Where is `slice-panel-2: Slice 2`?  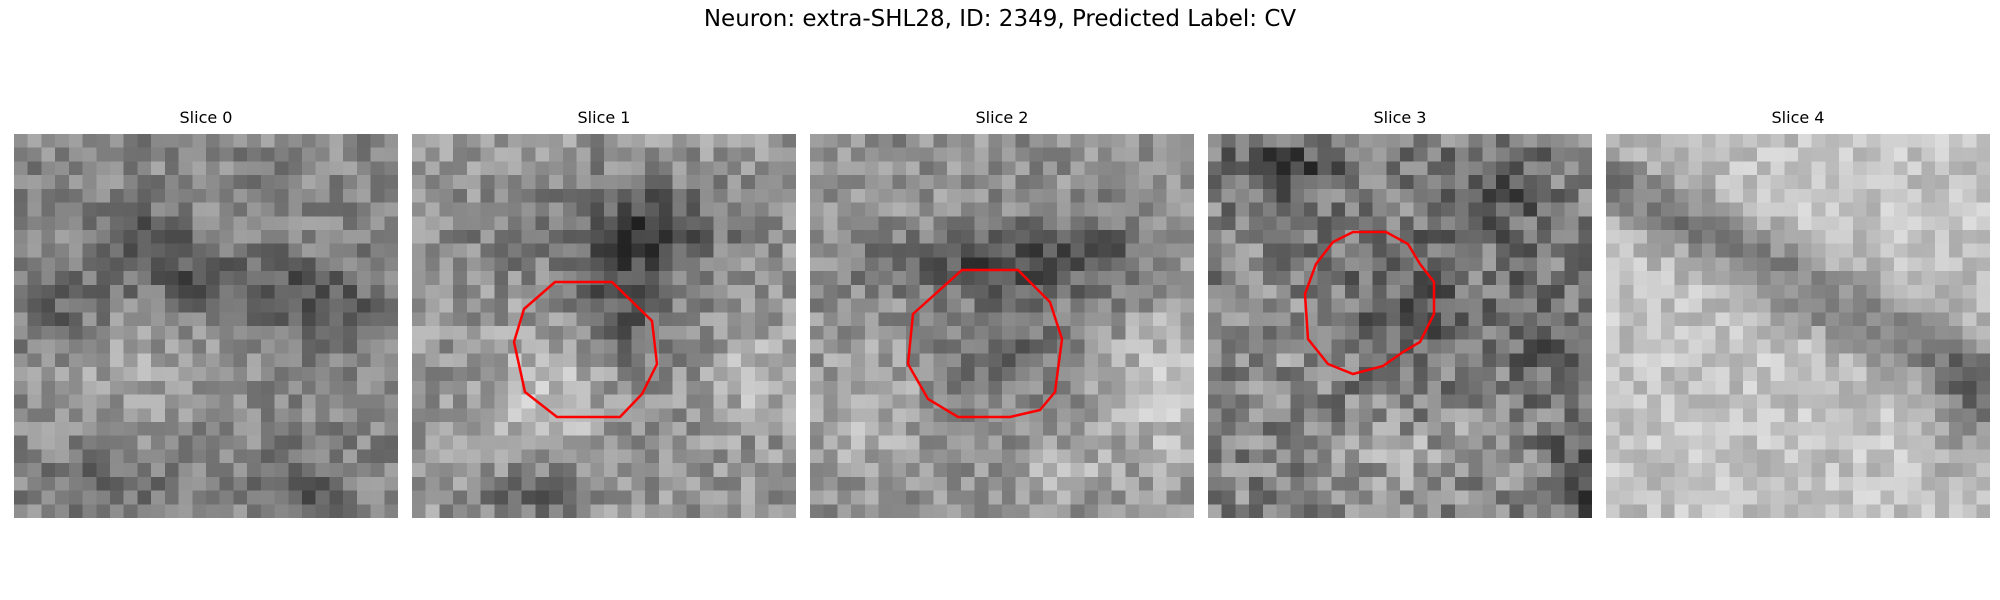
slice-panel-2: Slice 2 is located at coordinates (1002, 314).